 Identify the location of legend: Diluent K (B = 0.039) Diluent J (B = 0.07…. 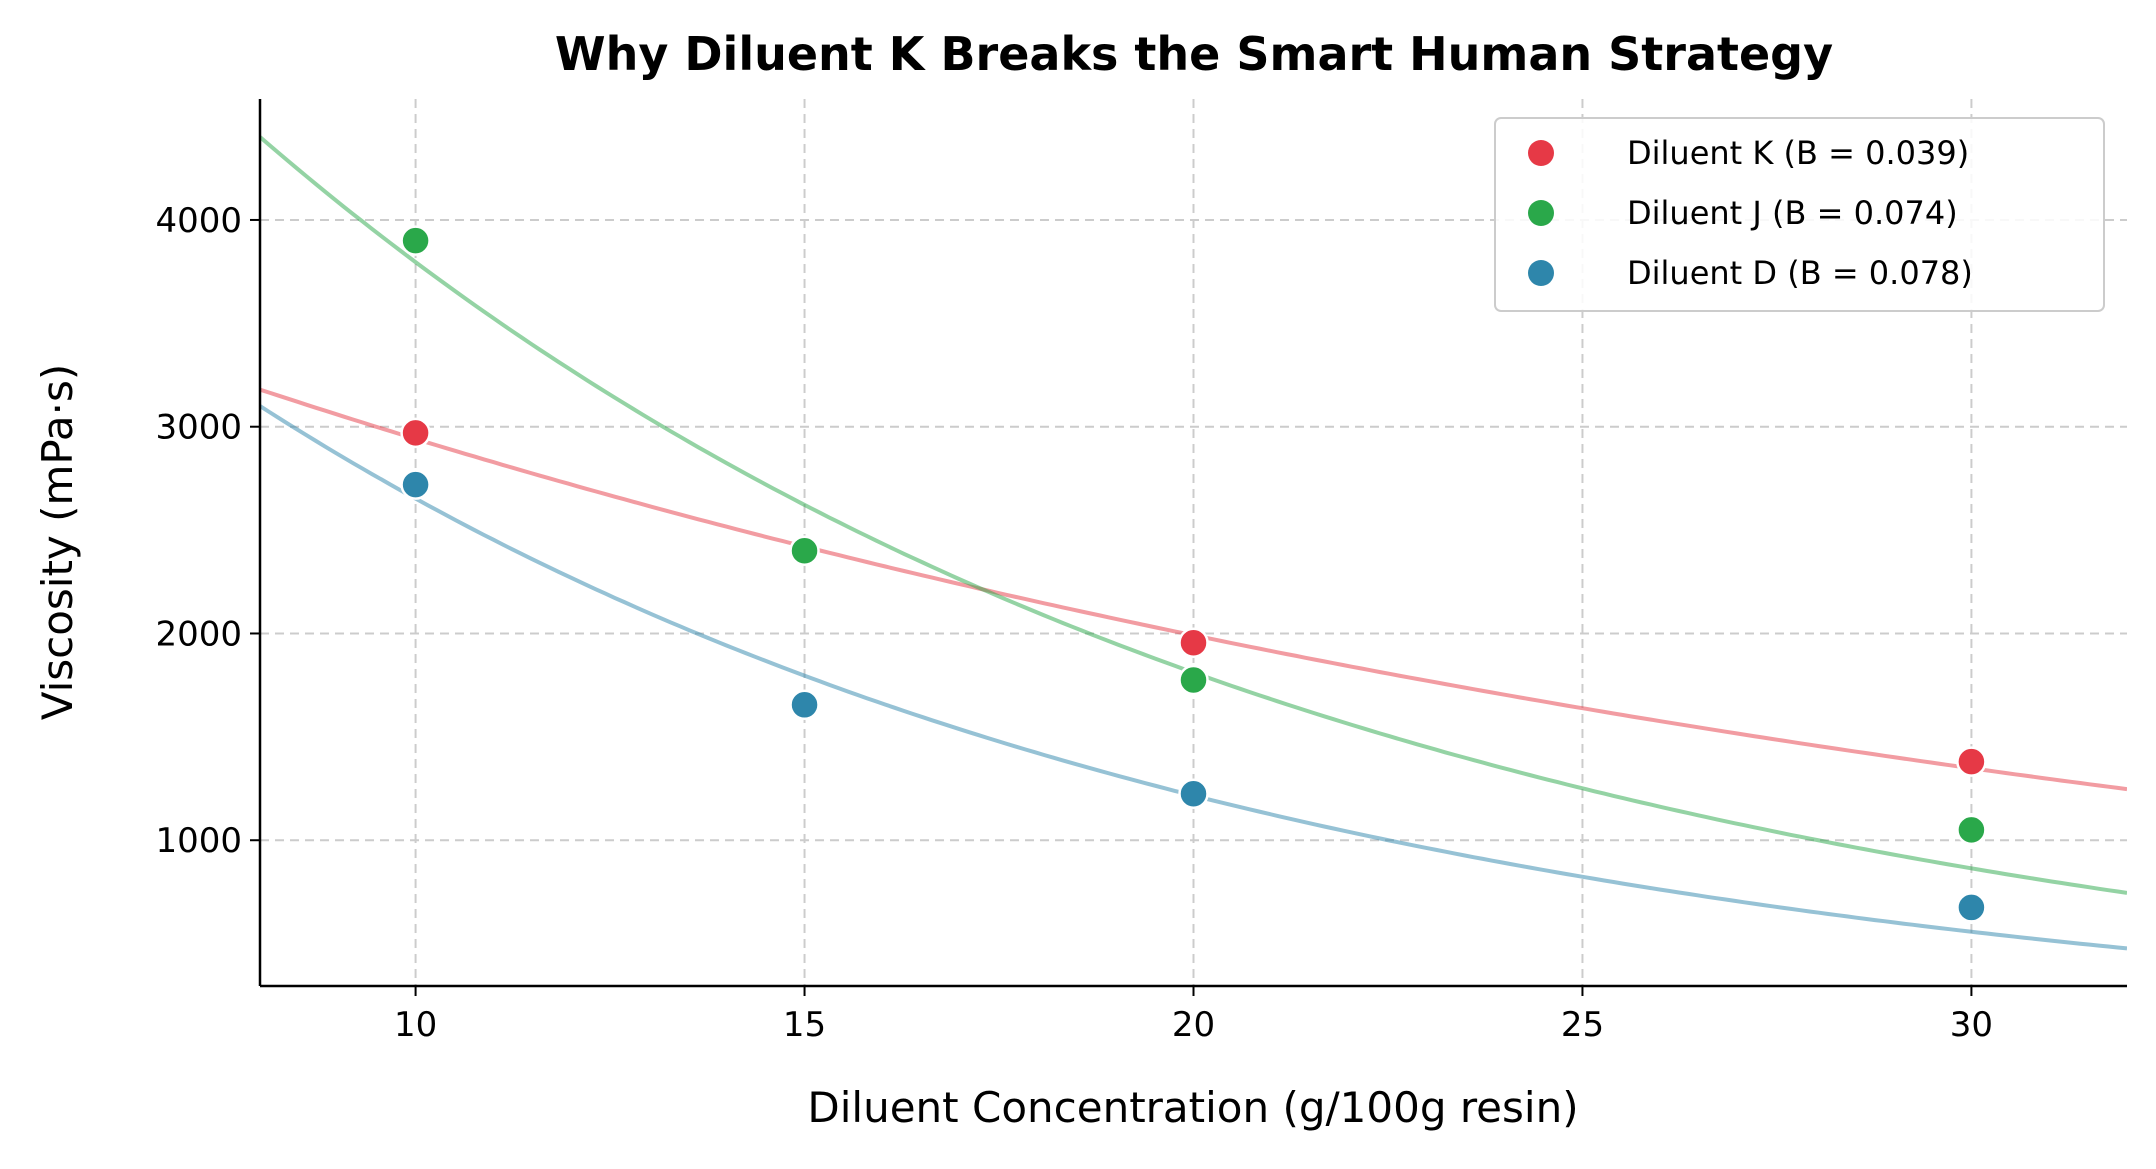
(1799, 214).